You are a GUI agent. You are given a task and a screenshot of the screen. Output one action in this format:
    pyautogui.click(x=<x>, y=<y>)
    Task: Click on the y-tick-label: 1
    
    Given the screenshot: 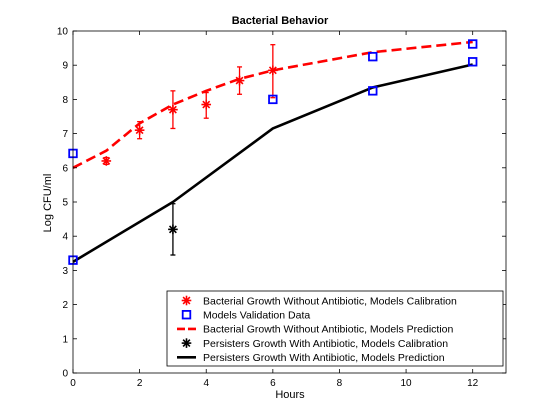 What is the action you would take?
    pyautogui.click(x=65, y=339)
    